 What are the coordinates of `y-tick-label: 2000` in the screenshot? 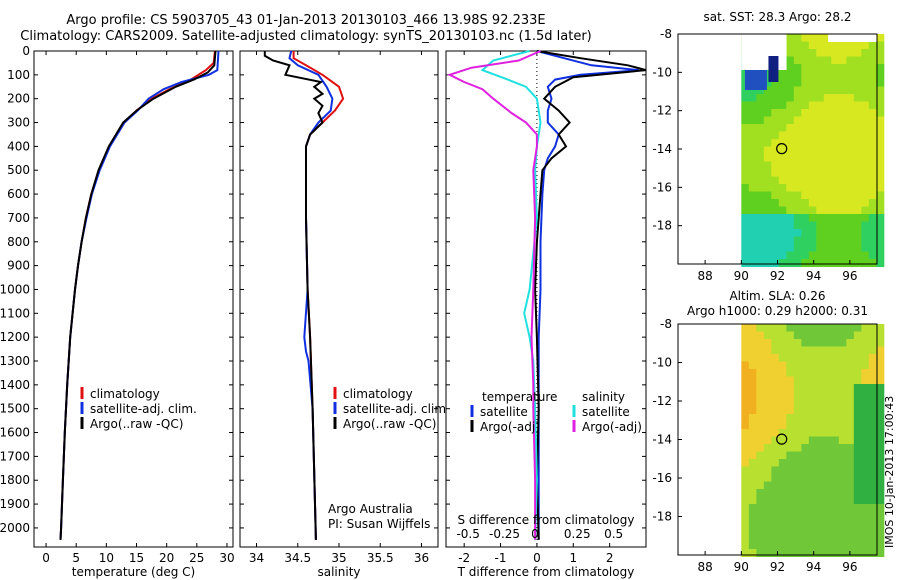 It's located at (15, 528).